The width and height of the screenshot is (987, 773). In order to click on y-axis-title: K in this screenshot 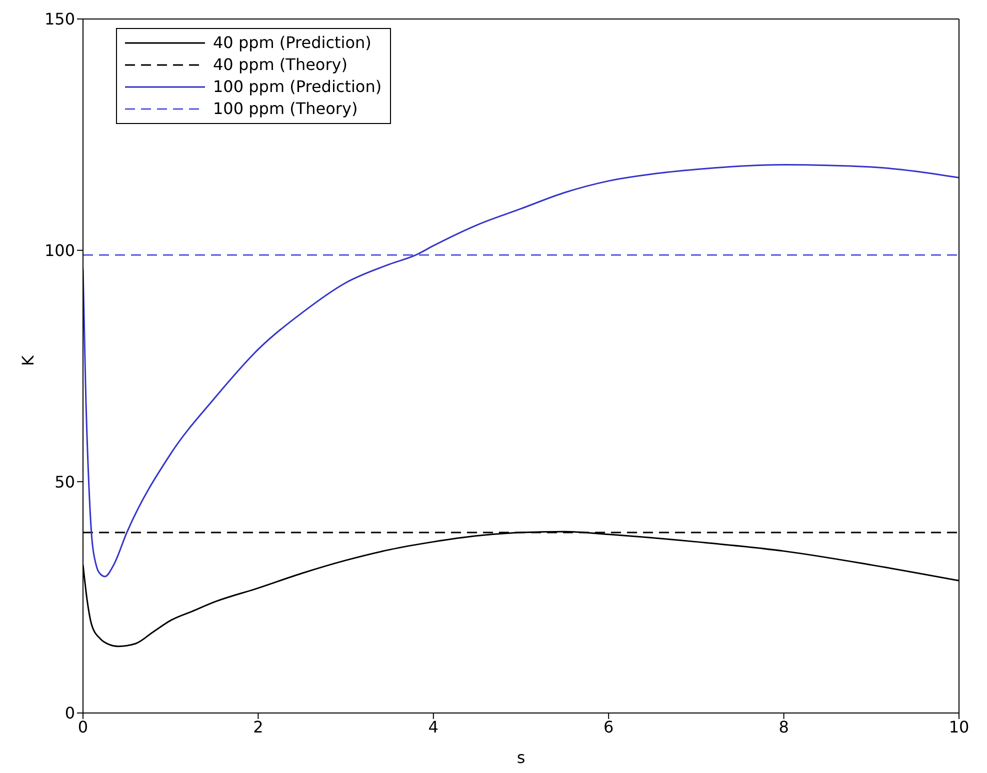, I will do `click(28, 360)`.